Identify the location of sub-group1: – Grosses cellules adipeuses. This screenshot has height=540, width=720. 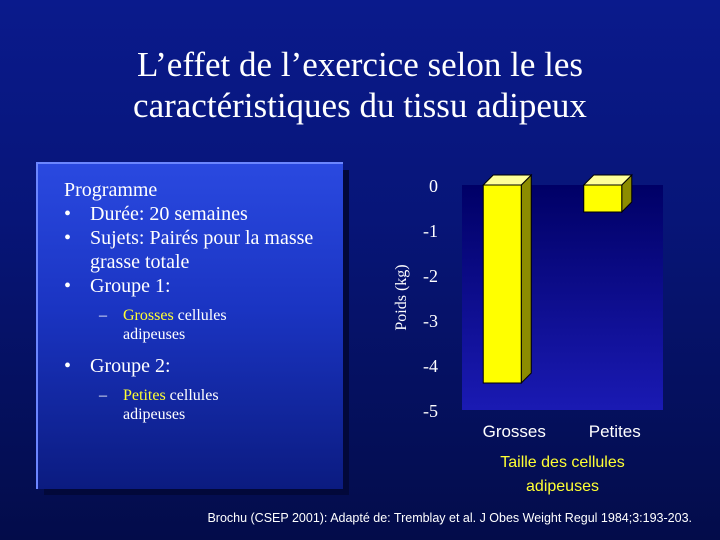
(168, 325).